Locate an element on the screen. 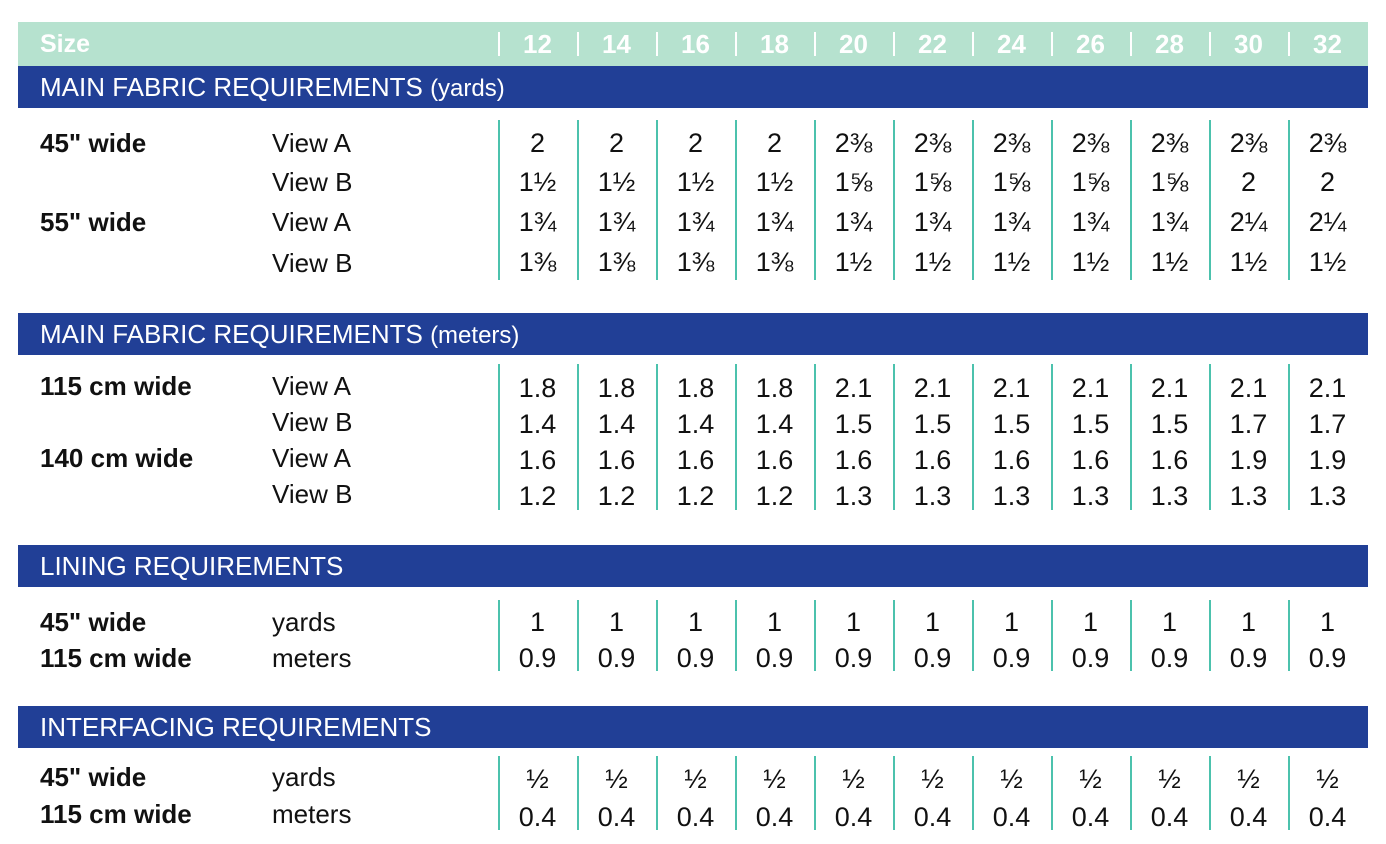  row-view-label: View A is located at coordinates (312, 222).